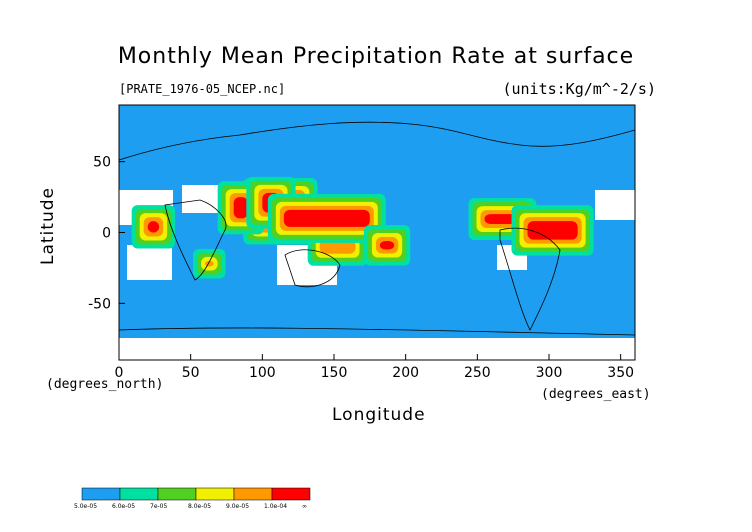  I want to click on colorbar-label: 7e-05, so click(159, 506).